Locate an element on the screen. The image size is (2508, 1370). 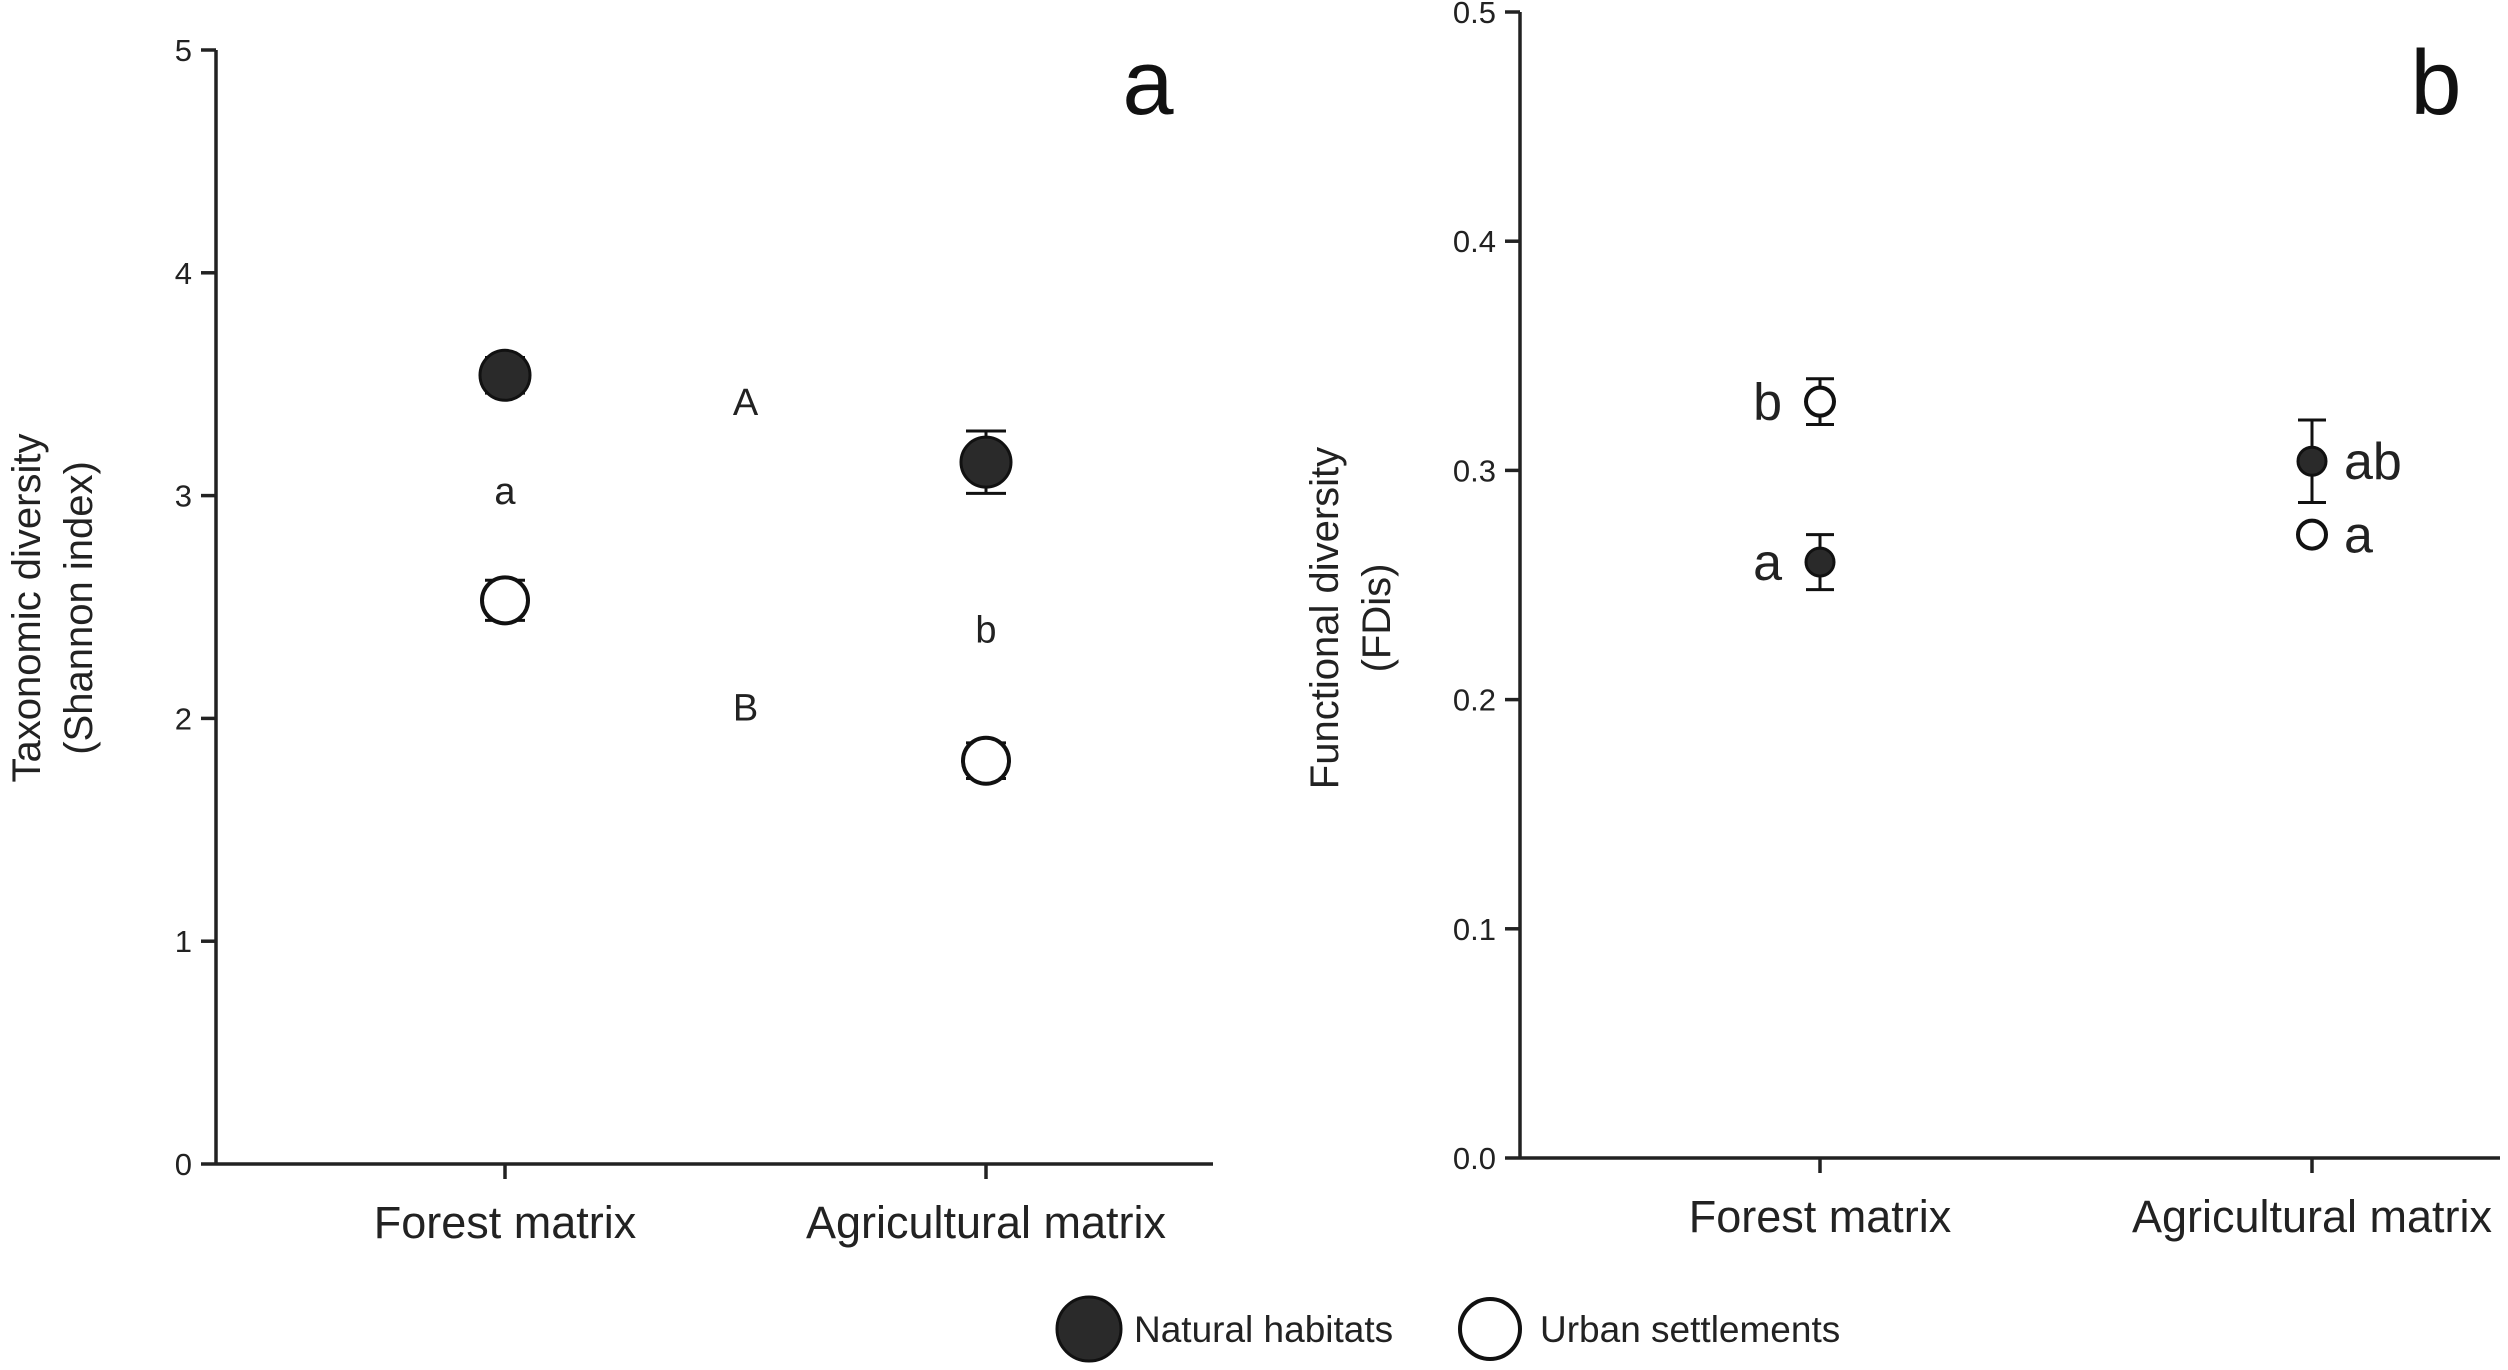
panel-a-y-axis-title: Taxonomic diversity (Shannon index) is located at coordinates (53, 607).